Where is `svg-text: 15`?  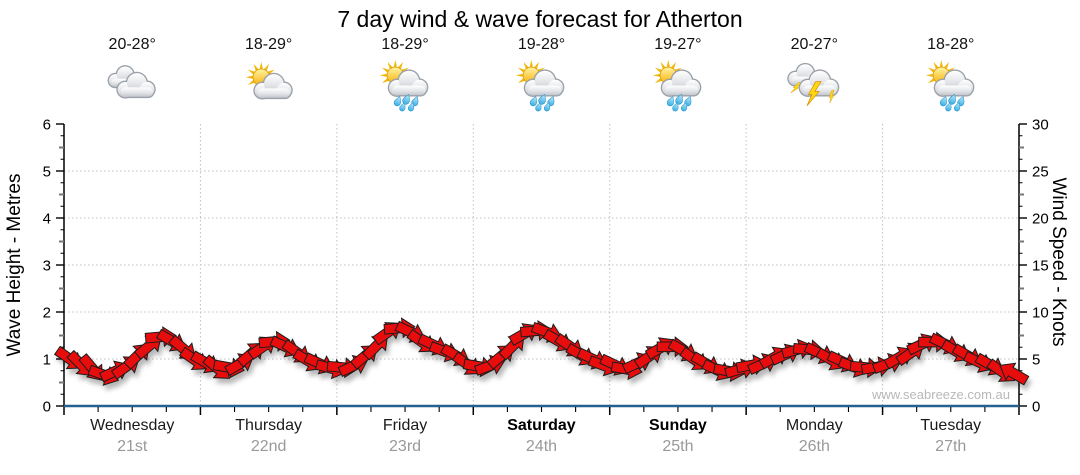 svg-text: 15 is located at coordinates (1040, 265).